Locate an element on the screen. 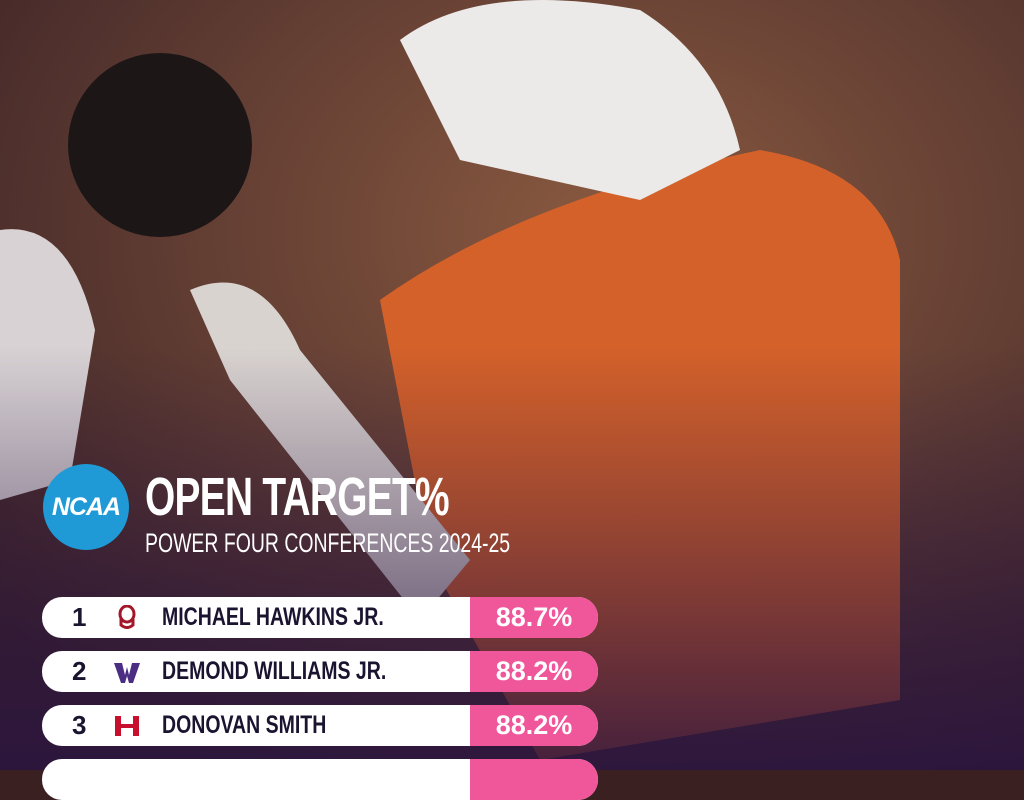 This screenshot has width=1024, height=800. ncaa-logo: NCAA is located at coordinates (86, 507).